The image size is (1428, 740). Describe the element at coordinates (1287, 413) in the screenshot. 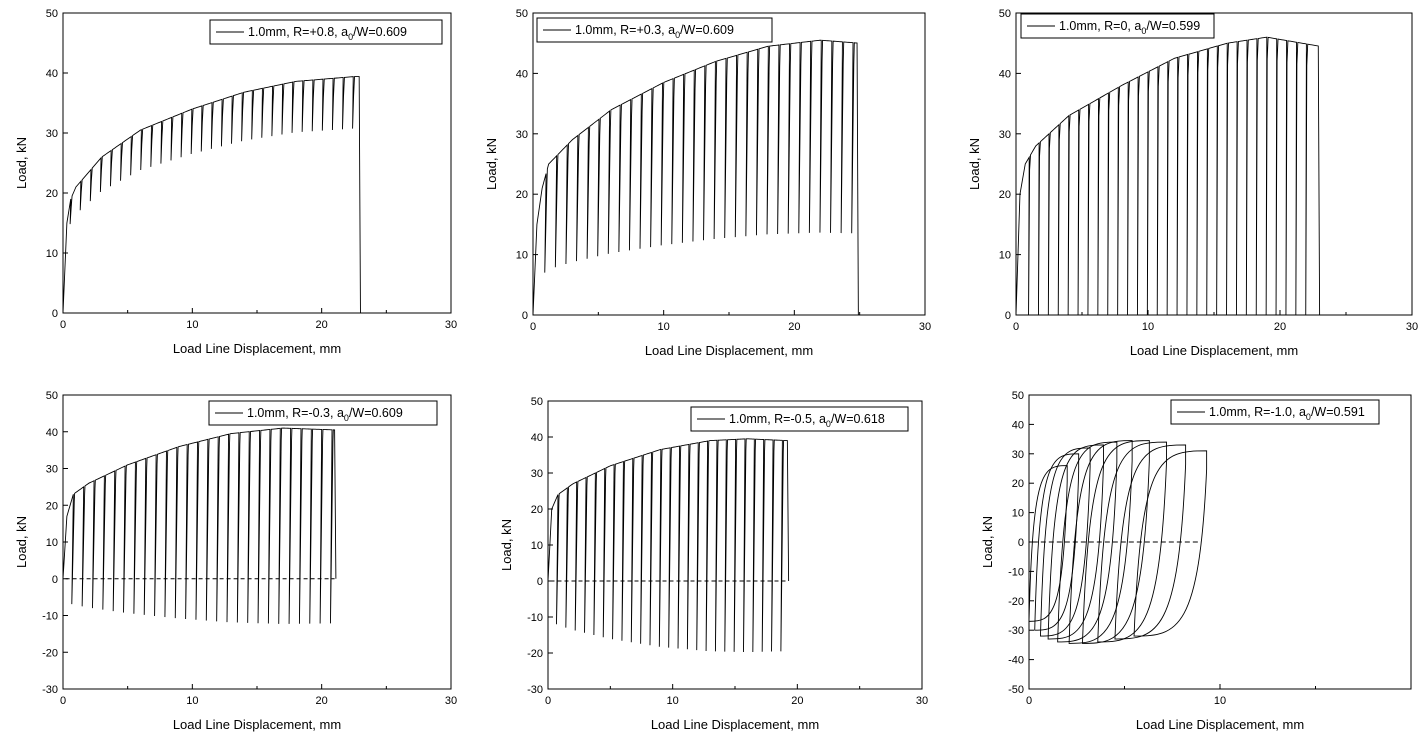

I see `legend-label: 1.0mm, R=-1.0, a0/W=0.591` at that location.